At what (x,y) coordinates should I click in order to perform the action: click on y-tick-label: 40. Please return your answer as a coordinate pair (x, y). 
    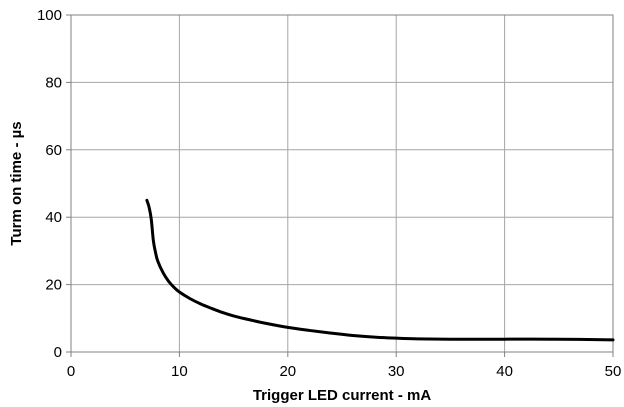
    Looking at the image, I should click on (53, 217).